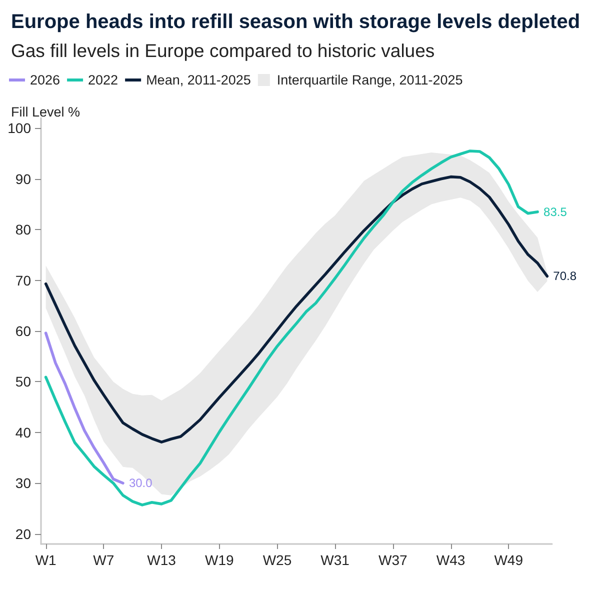 This screenshot has width=605, height=607. Describe the element at coordinates (556, 211) in the screenshot. I see `data-label: 83.5` at that location.